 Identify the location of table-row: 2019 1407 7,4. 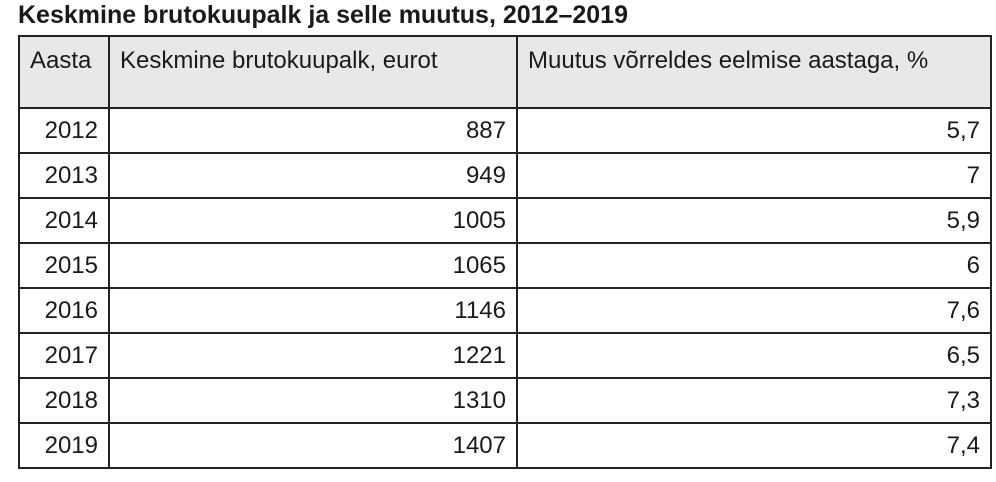
(505, 445).